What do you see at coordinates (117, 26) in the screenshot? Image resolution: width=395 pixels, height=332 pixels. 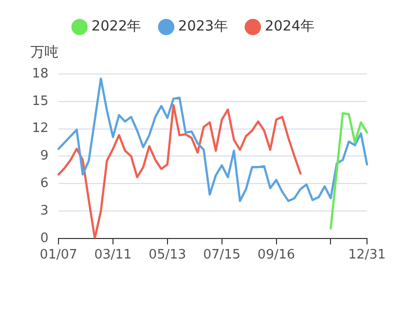 I see `legend-label: 2022年` at bounding box center [117, 26].